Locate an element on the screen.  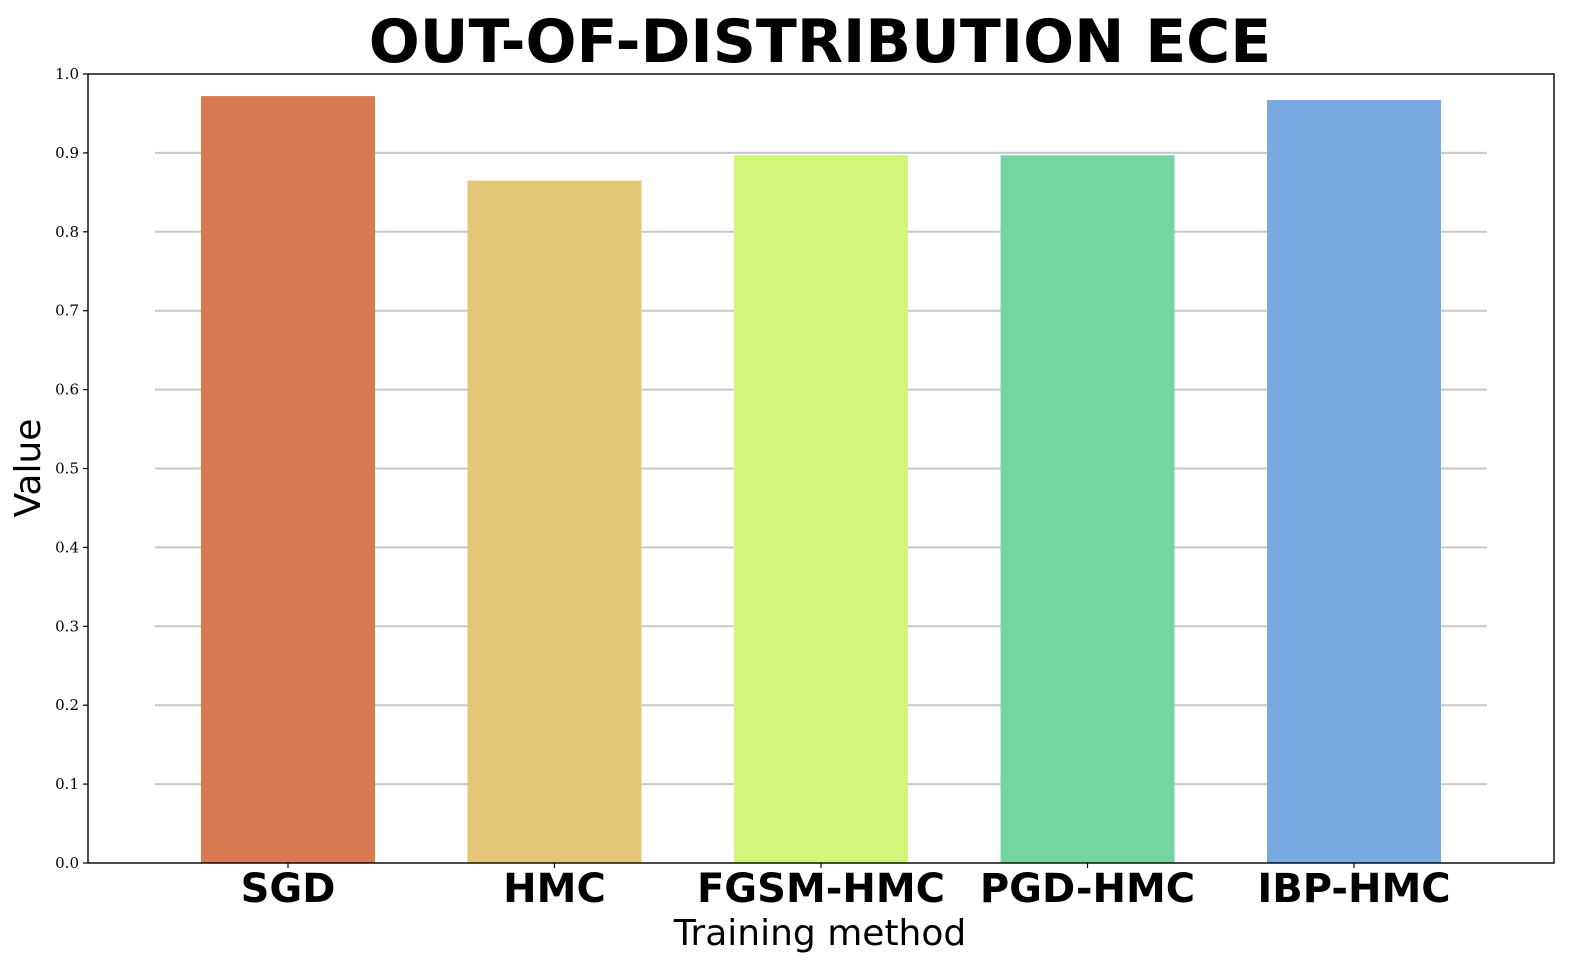
x-tick-label-fgsm-hmc: FGSM-HMC is located at coordinates (821, 889).